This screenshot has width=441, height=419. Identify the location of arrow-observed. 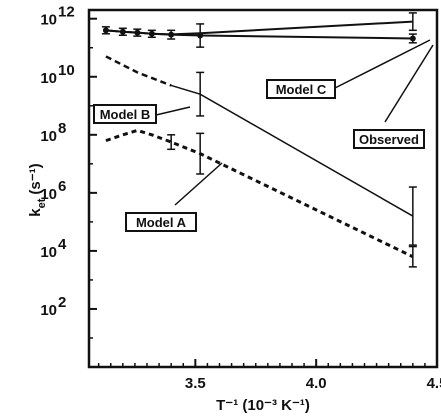
(409, 83).